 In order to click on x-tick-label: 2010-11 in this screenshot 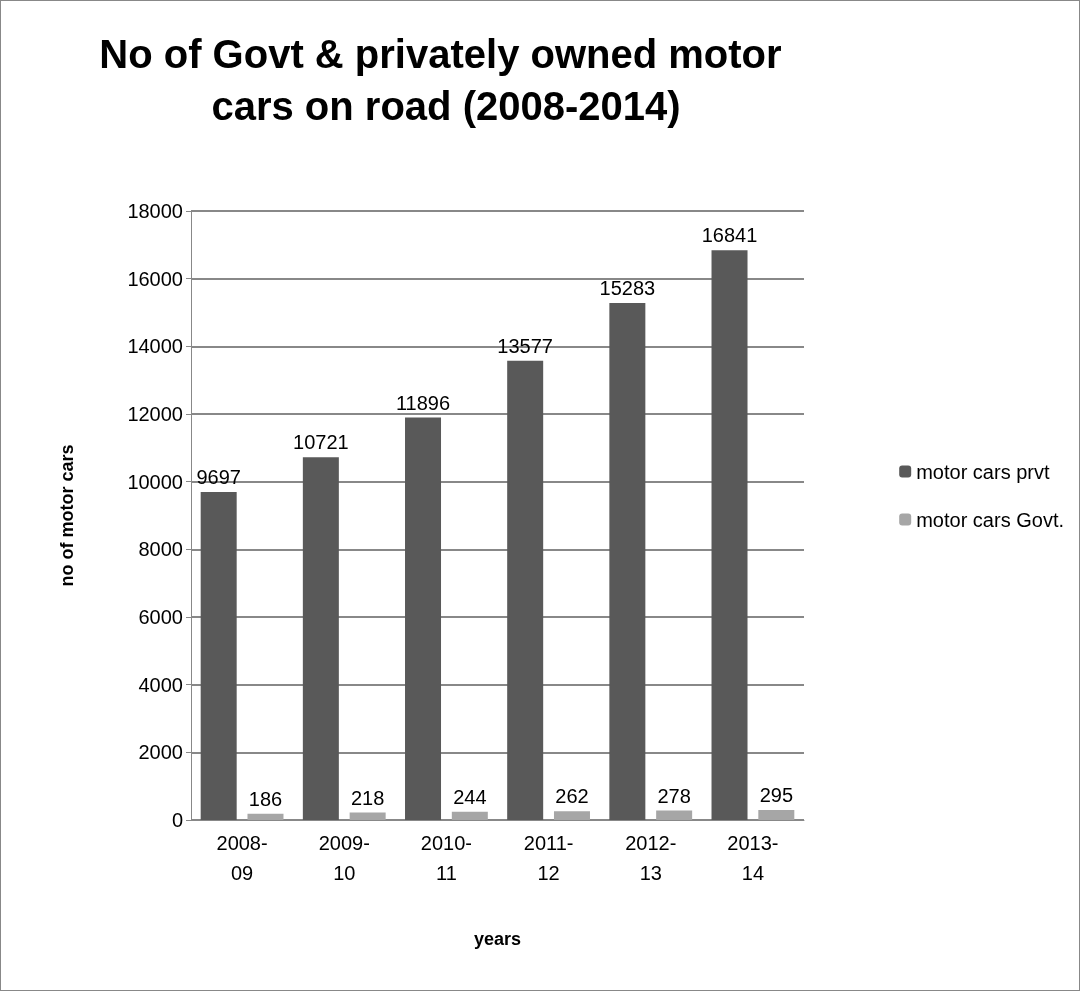, I will do `click(446, 858)`.